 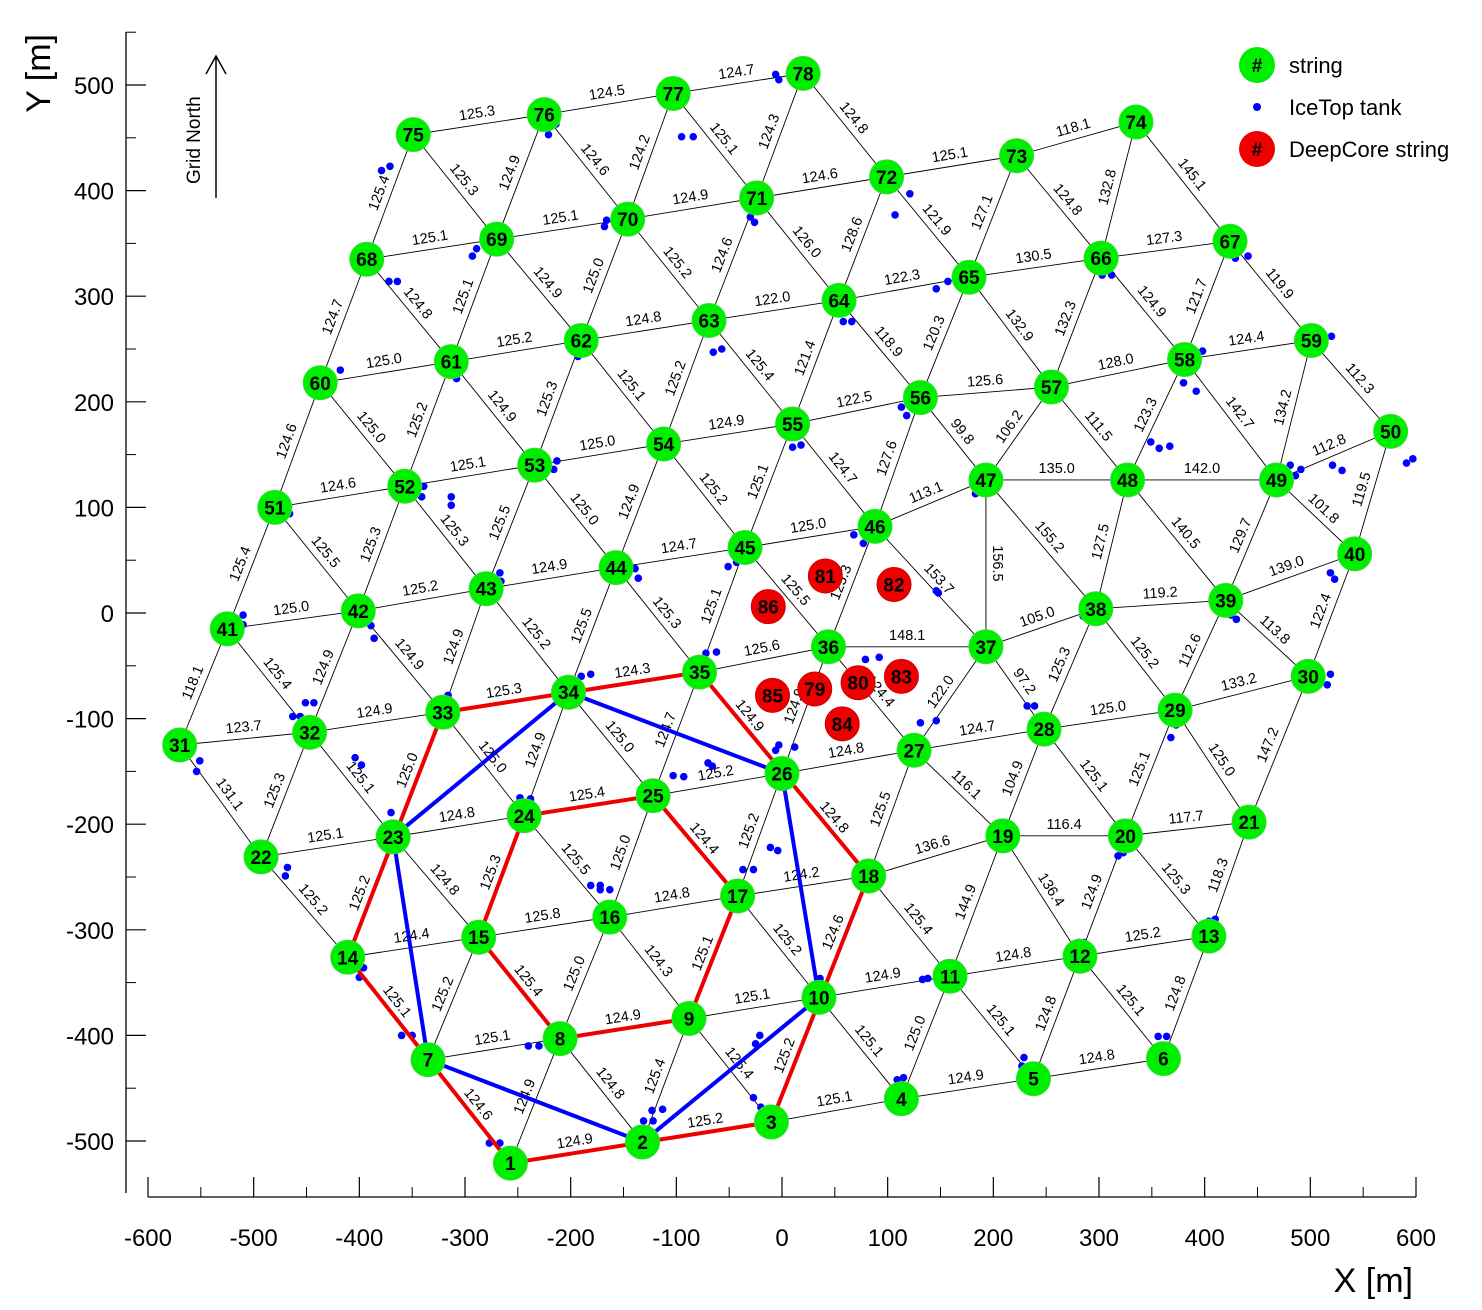 I want to click on string-number: 57, so click(x=1051, y=388).